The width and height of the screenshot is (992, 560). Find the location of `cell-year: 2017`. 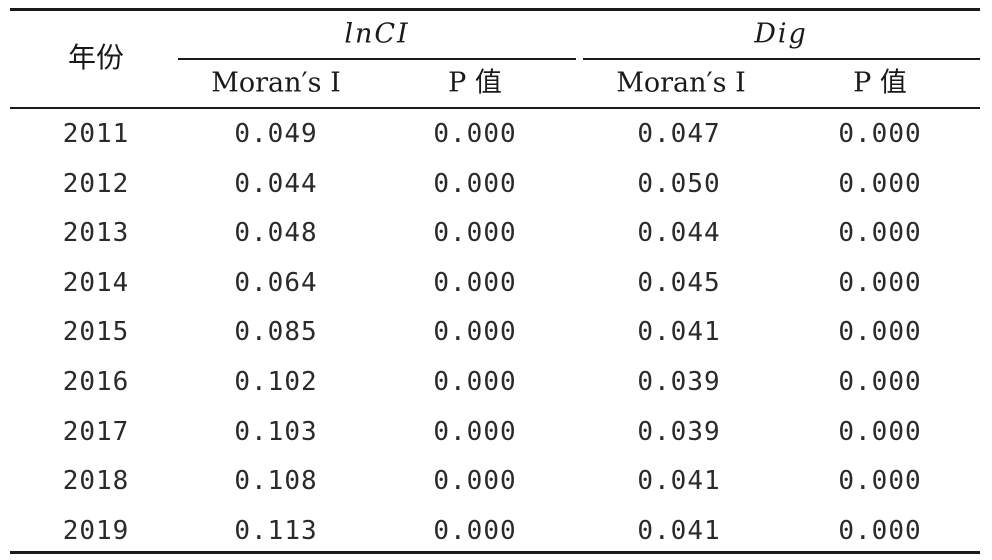

cell-year: 2017 is located at coordinates (96, 432).